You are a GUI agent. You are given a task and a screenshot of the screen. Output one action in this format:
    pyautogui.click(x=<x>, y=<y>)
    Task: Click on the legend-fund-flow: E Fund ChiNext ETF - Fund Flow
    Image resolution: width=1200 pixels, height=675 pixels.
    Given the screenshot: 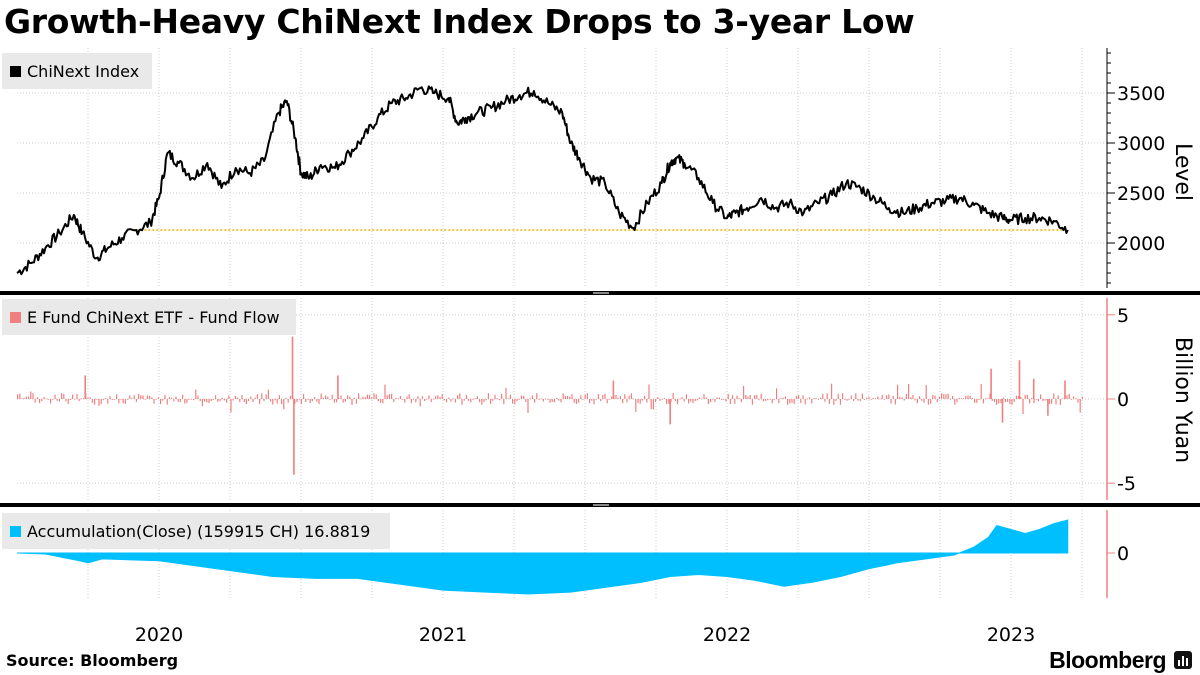 What is the action you would take?
    pyautogui.click(x=149, y=317)
    